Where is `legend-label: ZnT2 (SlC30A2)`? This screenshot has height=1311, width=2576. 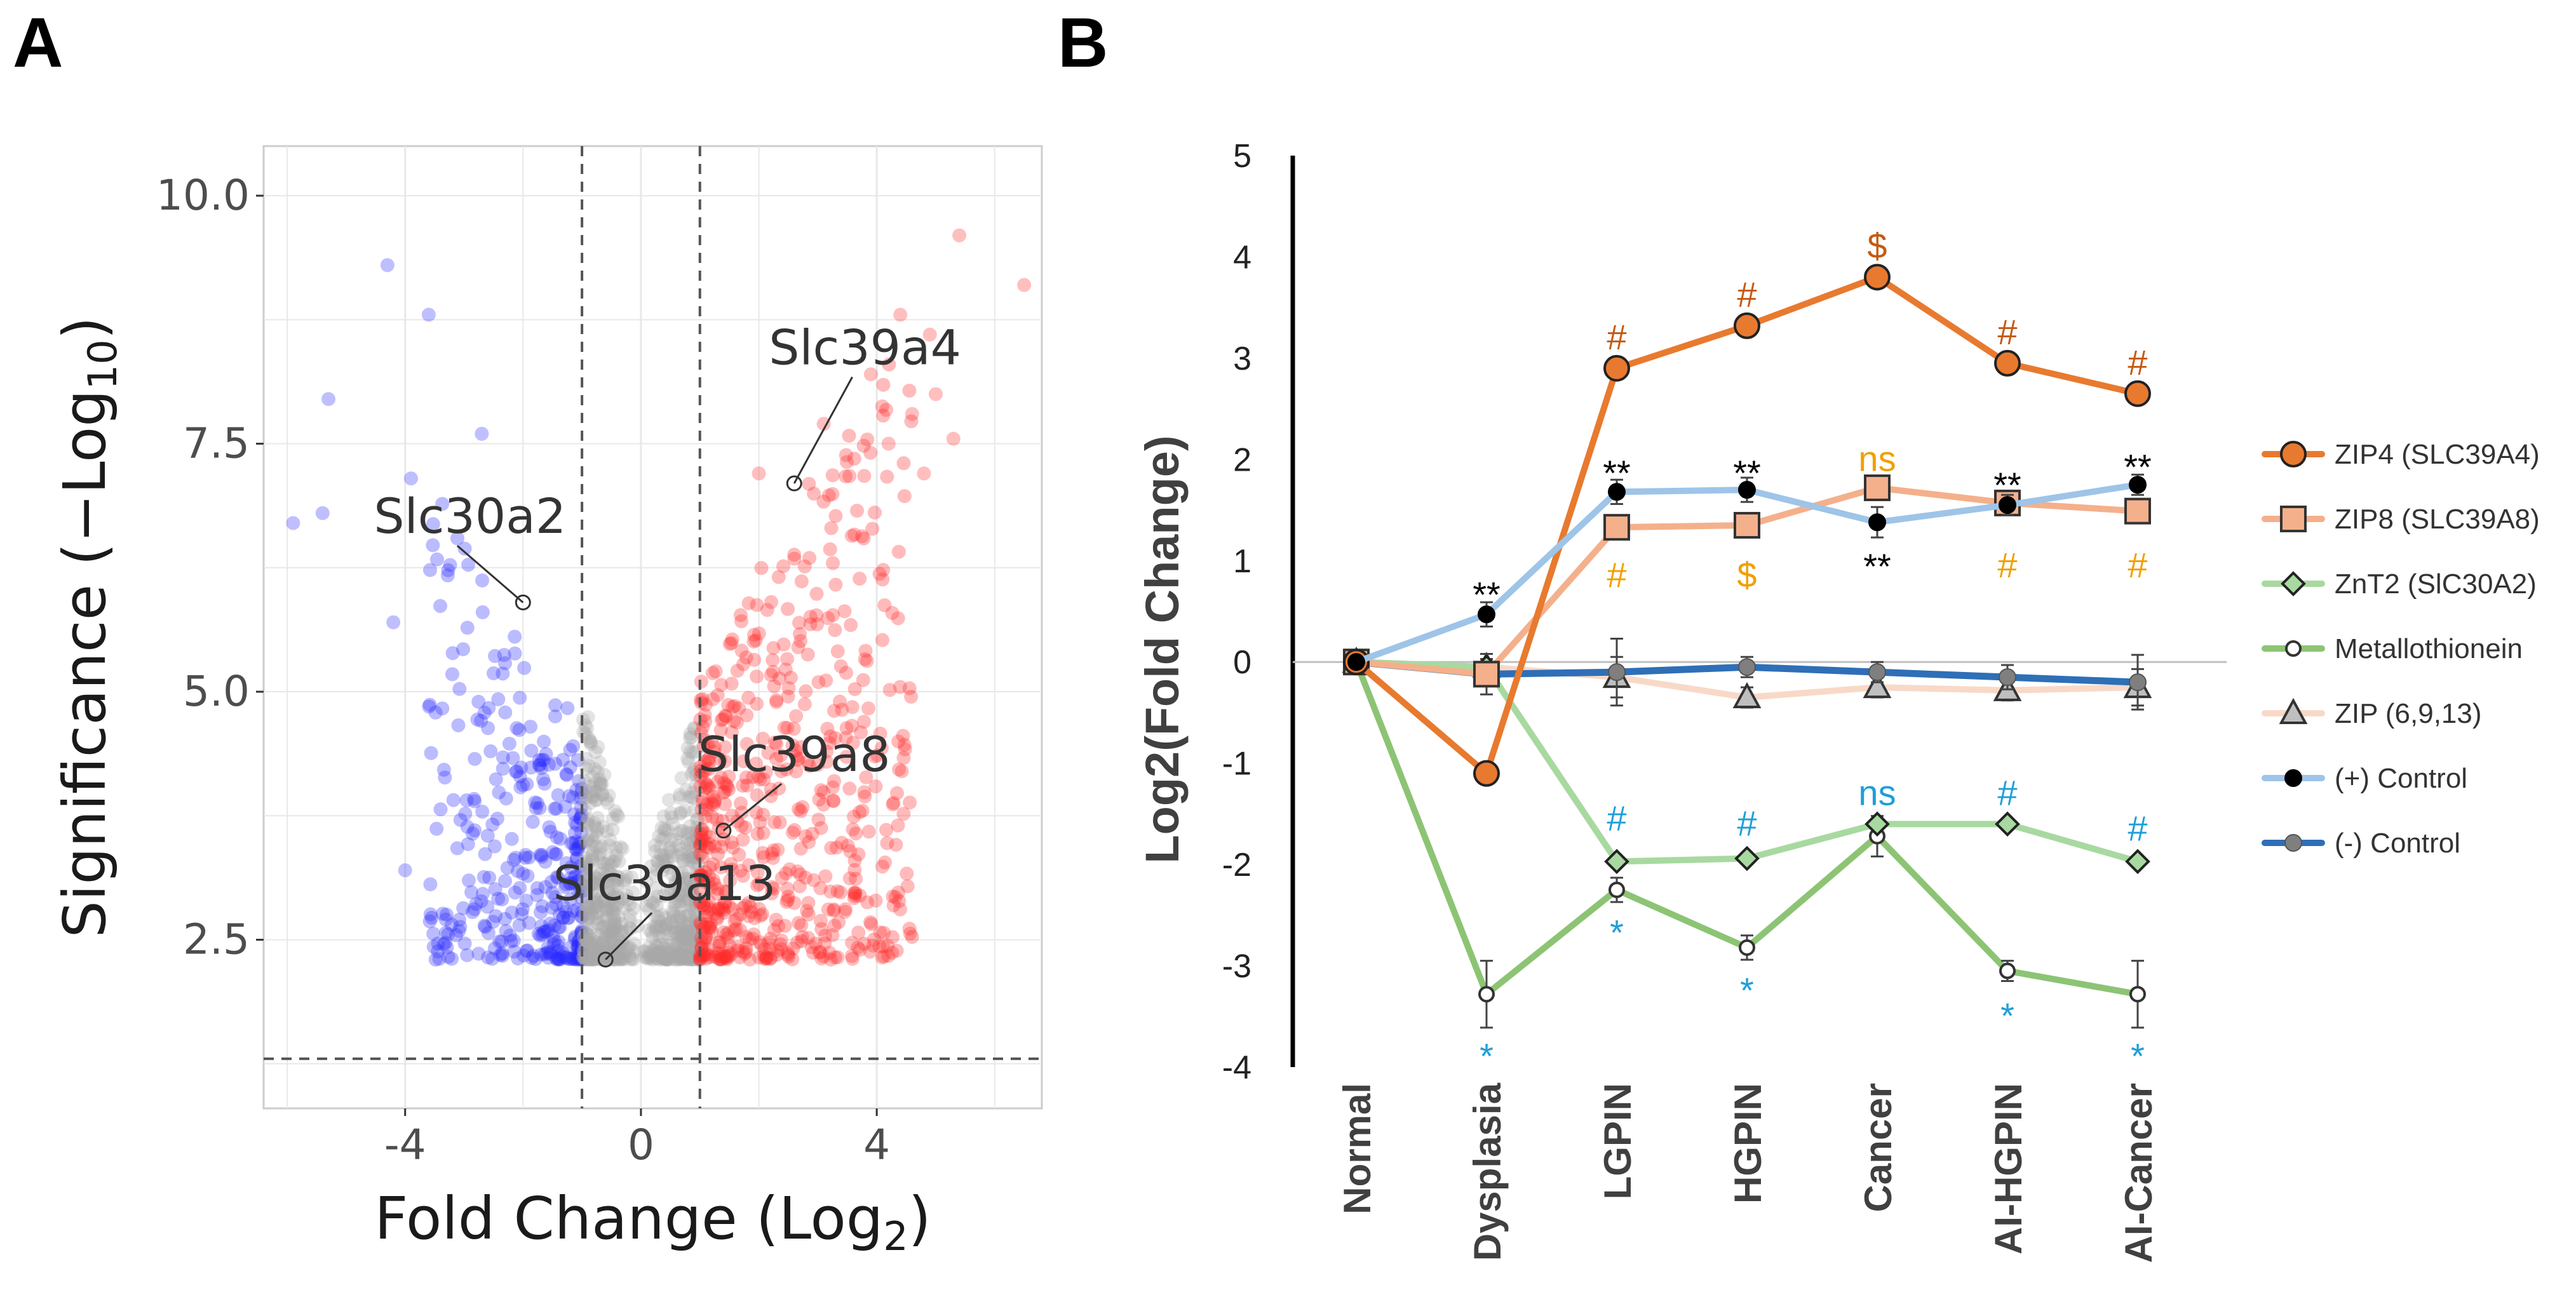 legend-label: ZnT2 (SlC30A2) is located at coordinates (2436, 584).